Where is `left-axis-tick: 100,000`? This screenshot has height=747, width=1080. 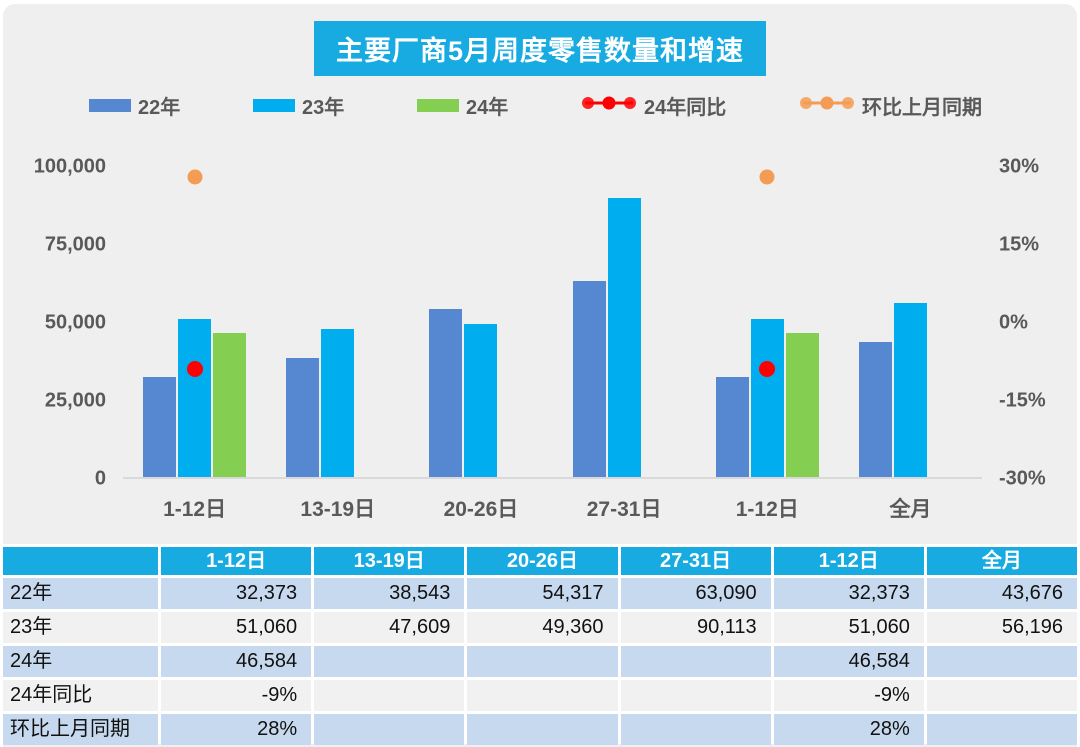
left-axis-tick: 100,000 is located at coordinates (69, 166).